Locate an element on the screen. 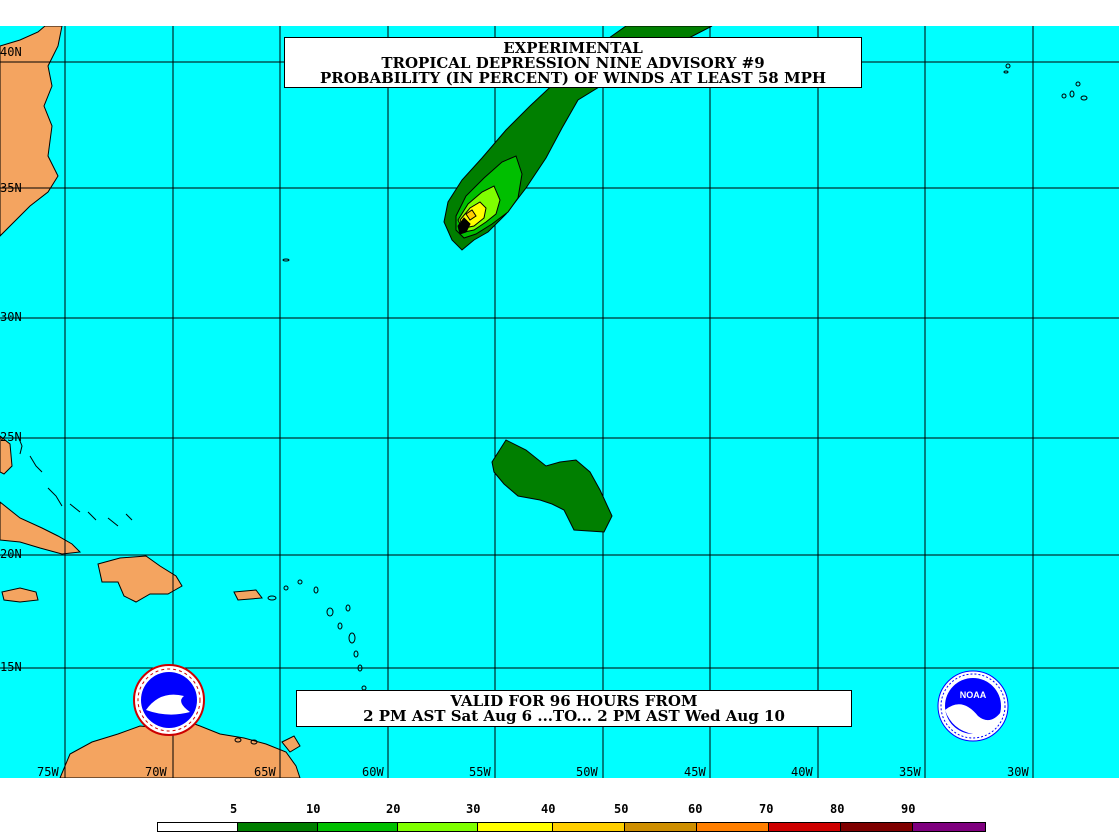  latitude-label-40n: 40N is located at coordinates (11, 52).